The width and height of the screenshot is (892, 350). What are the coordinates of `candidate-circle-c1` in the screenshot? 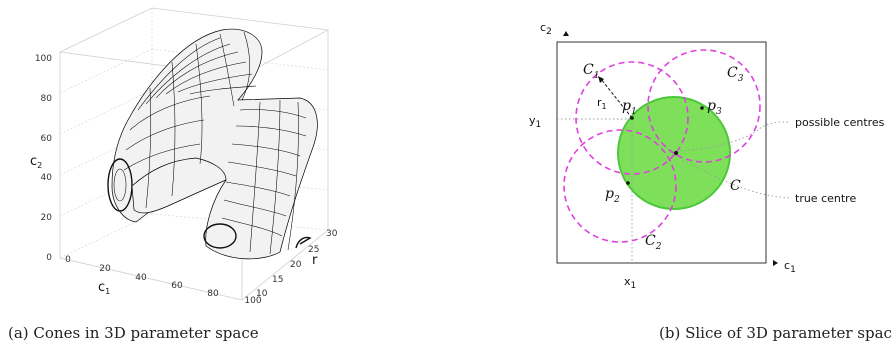 It's located at (632, 118).